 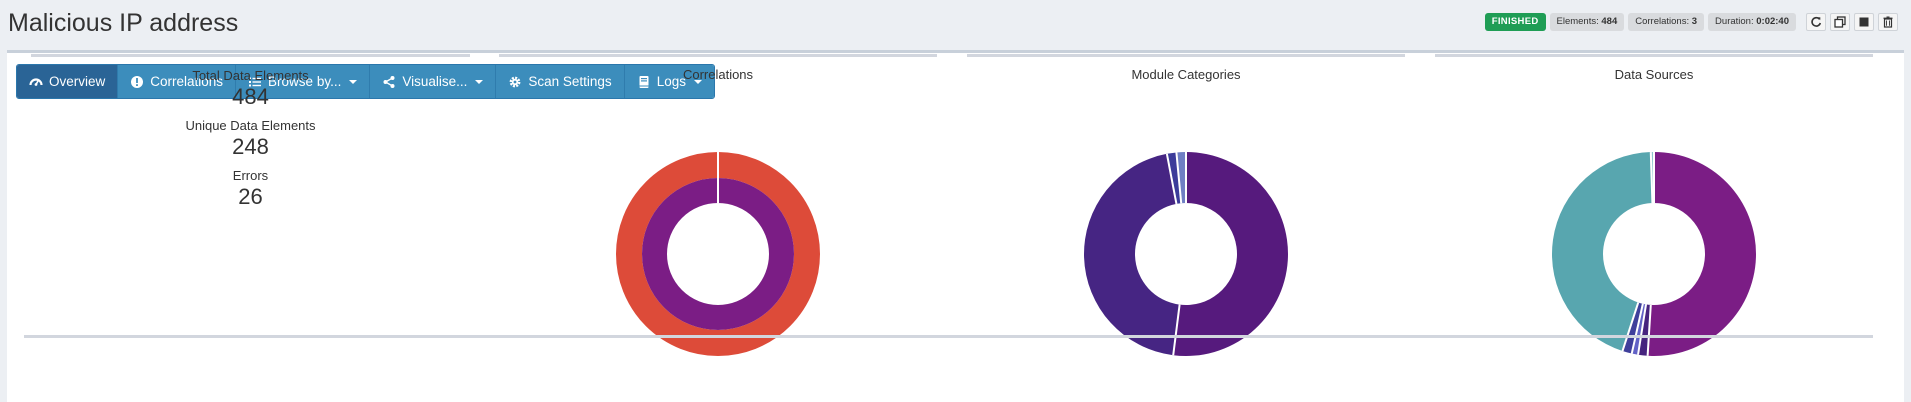 I want to click on tab-overview-label: Overview, so click(x=77, y=81).